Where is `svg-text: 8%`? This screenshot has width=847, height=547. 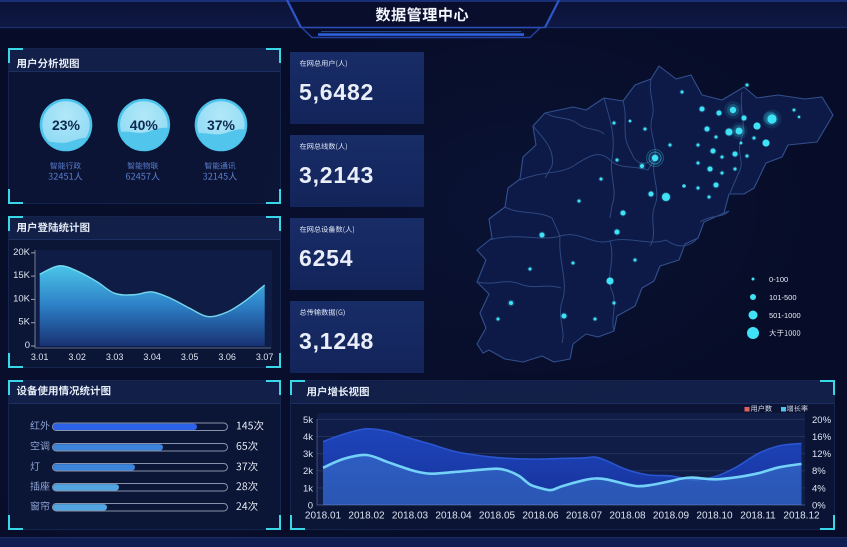 svg-text: 8% is located at coordinates (819, 471).